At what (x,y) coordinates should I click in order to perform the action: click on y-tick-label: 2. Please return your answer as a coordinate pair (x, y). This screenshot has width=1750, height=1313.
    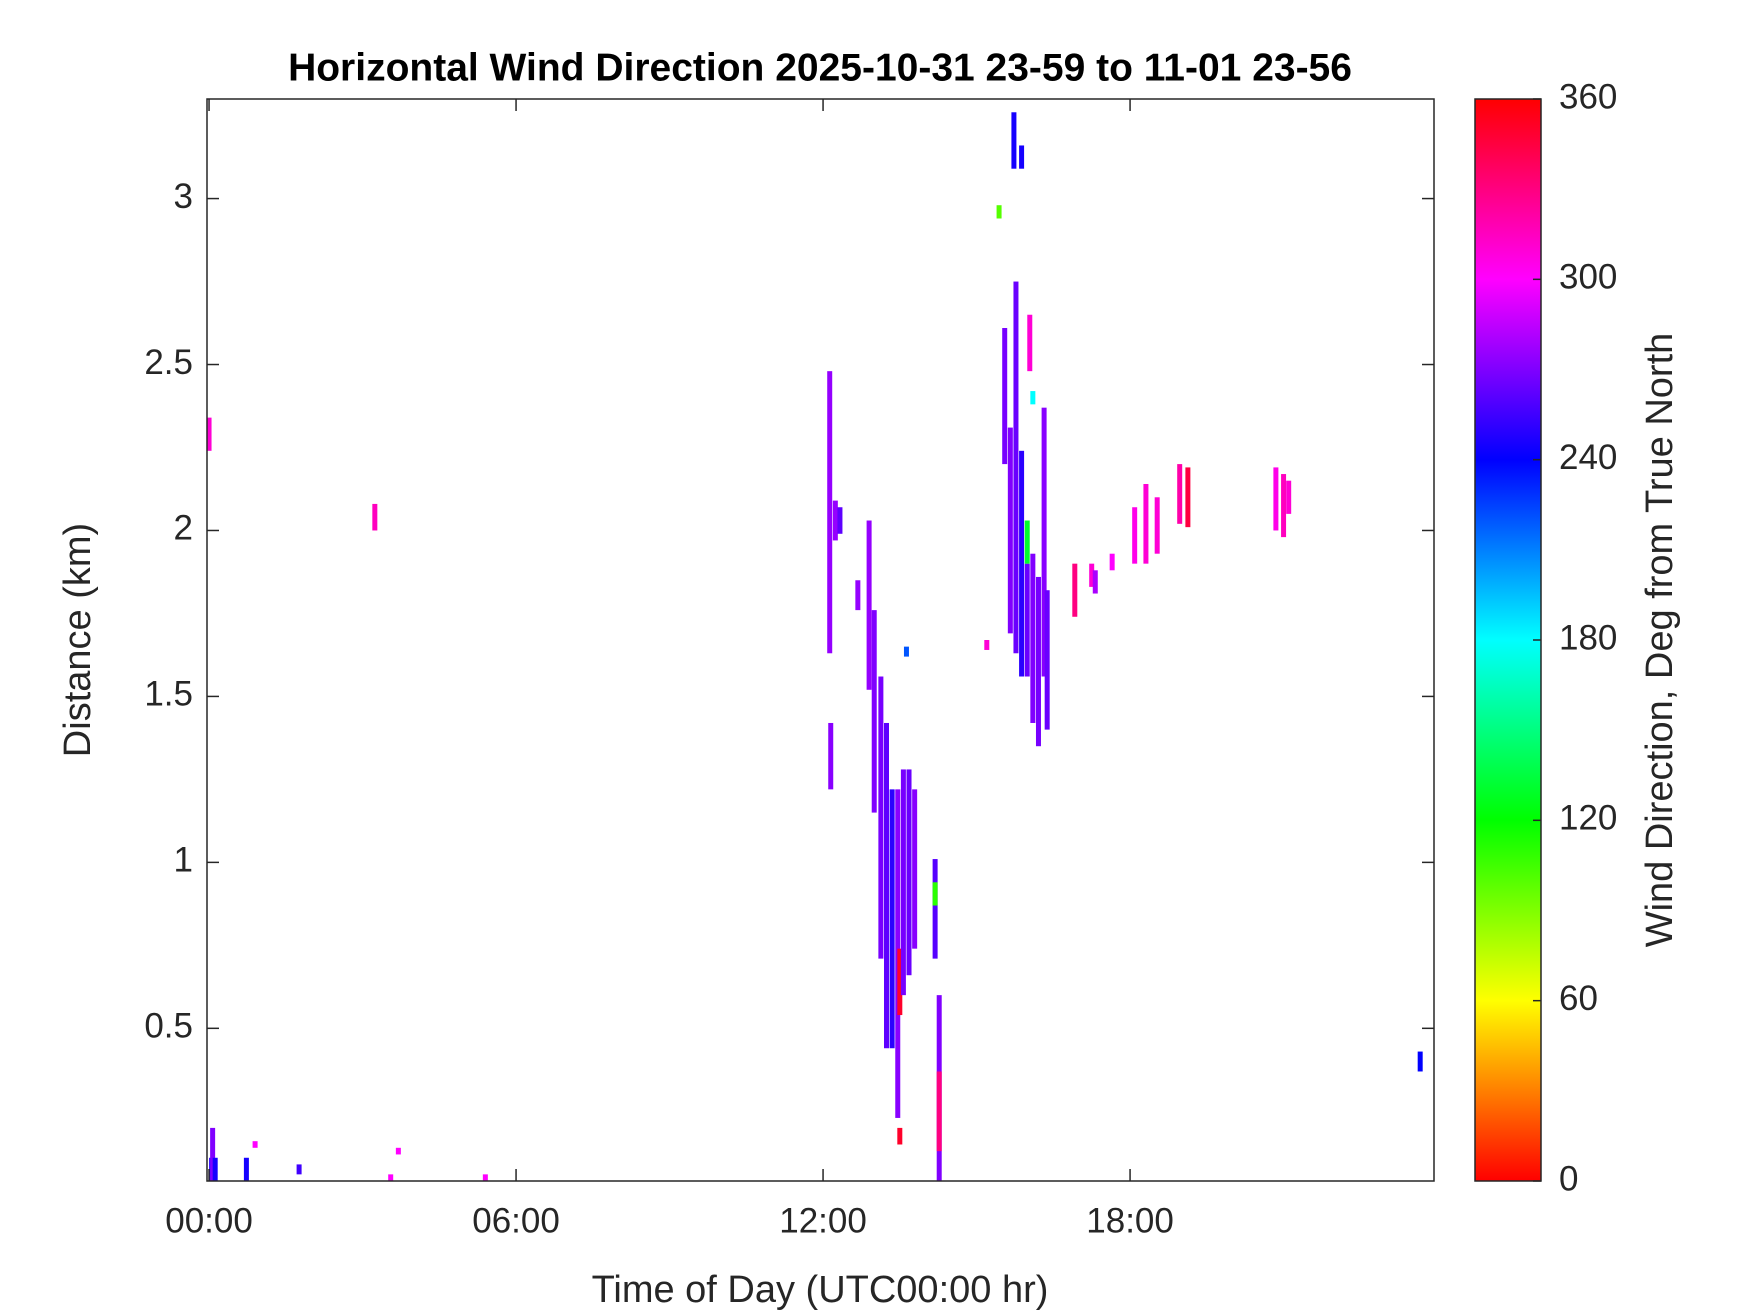
    Looking at the image, I should click on (183, 528).